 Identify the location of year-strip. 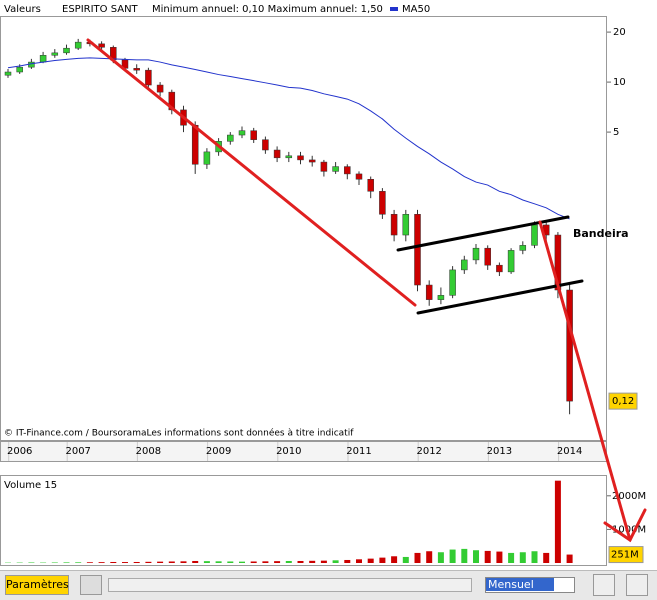
(303, 451).